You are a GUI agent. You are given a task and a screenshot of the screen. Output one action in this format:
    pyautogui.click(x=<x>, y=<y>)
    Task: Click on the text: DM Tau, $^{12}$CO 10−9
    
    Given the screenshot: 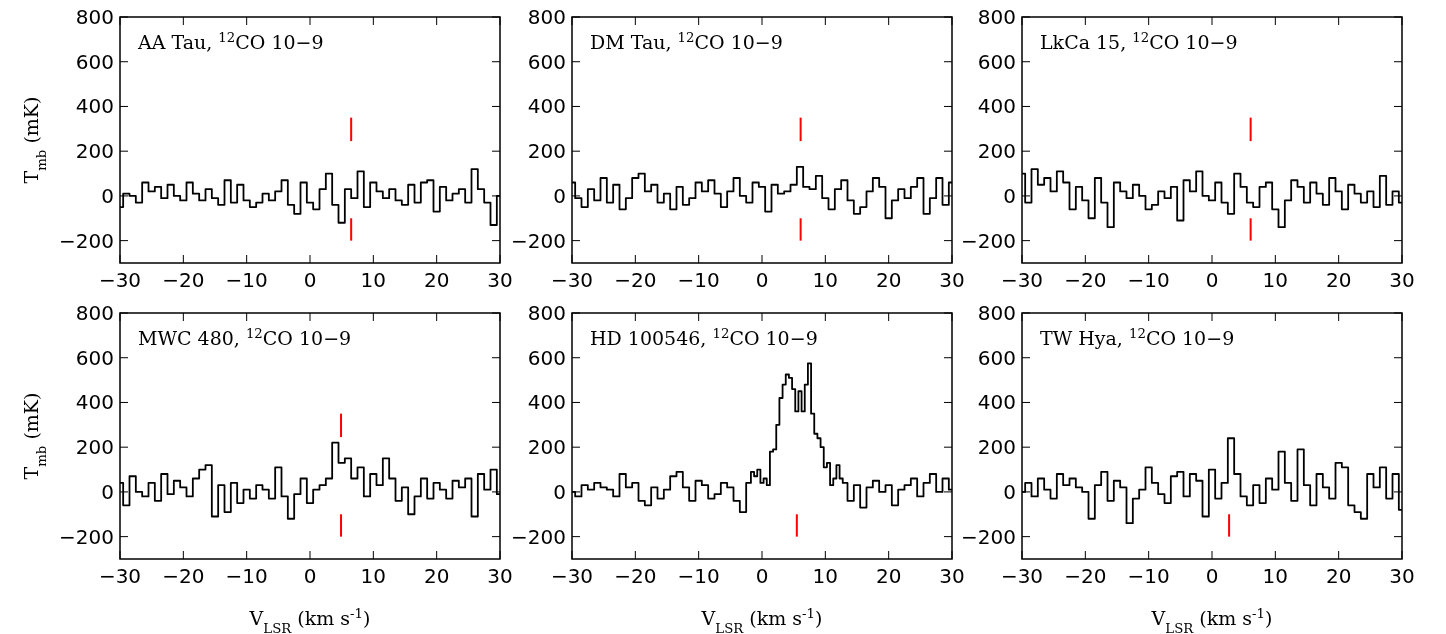 What is the action you would take?
    pyautogui.click(x=686, y=41)
    